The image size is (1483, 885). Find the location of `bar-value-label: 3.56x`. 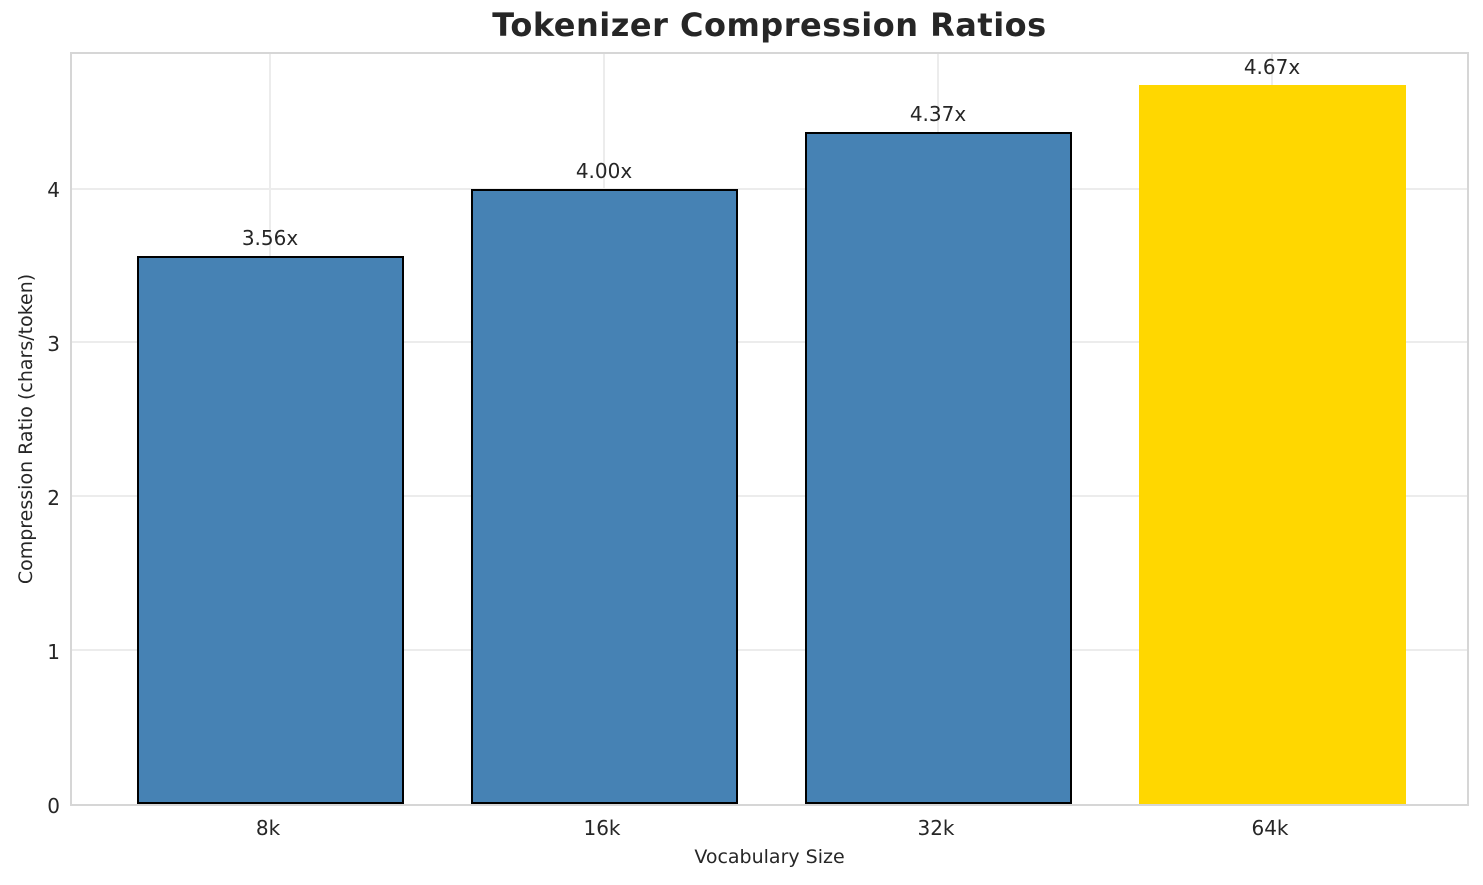

bar-value-label: 3.56x is located at coordinates (270, 238).